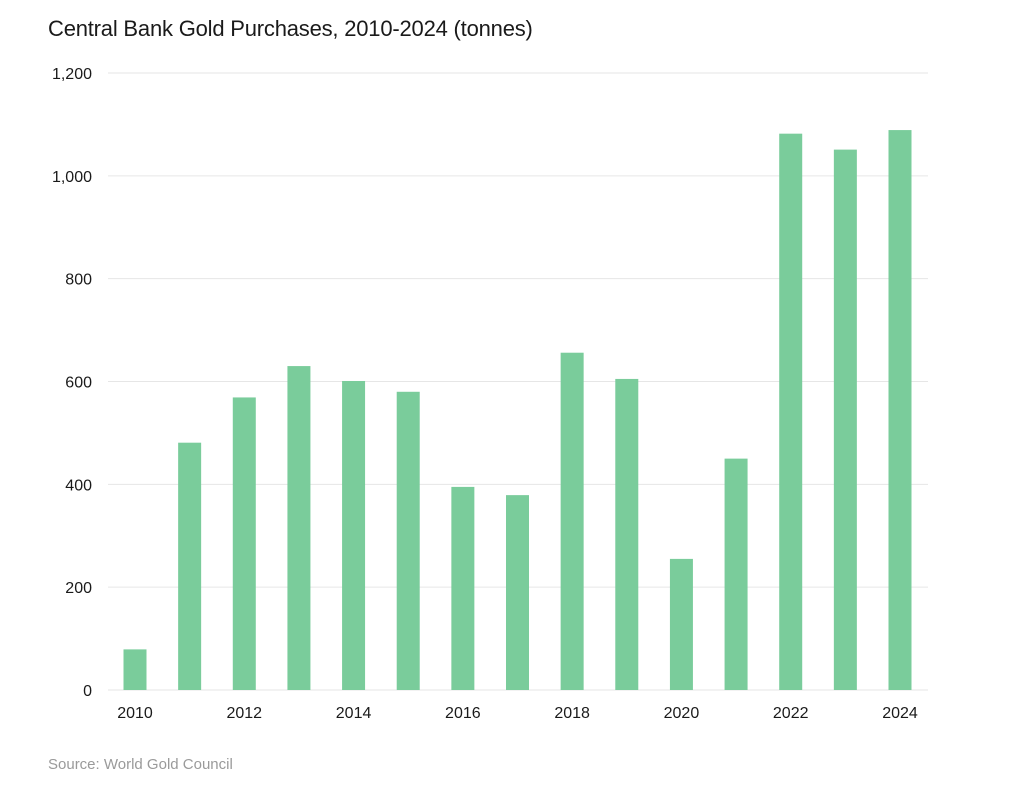 The image size is (1032, 788). I want to click on x-tick-label: 2020, so click(682, 713).